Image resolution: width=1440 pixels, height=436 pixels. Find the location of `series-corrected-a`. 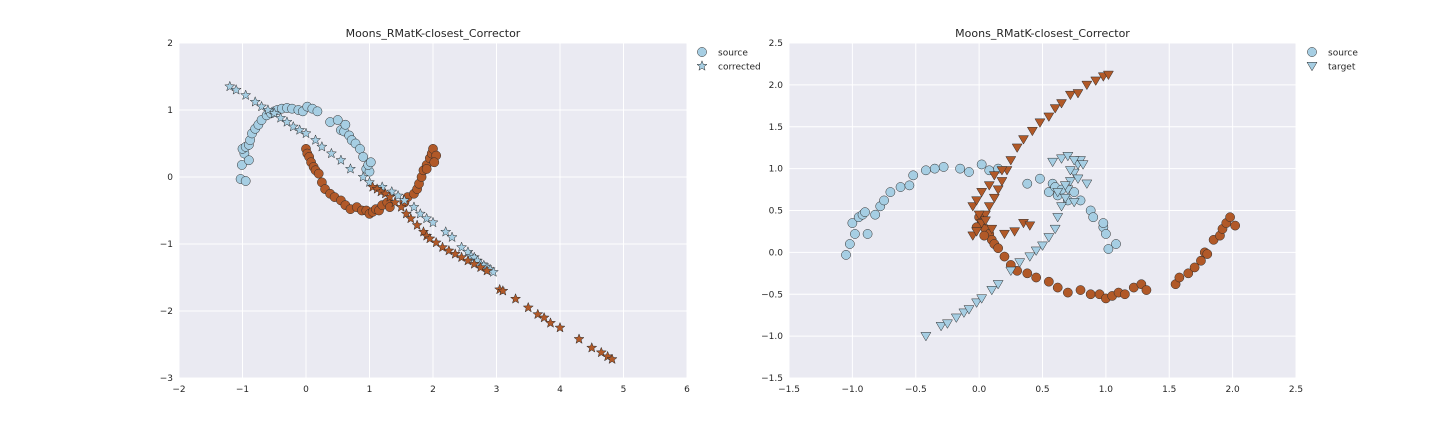

series-corrected-a is located at coordinates (361, 178).